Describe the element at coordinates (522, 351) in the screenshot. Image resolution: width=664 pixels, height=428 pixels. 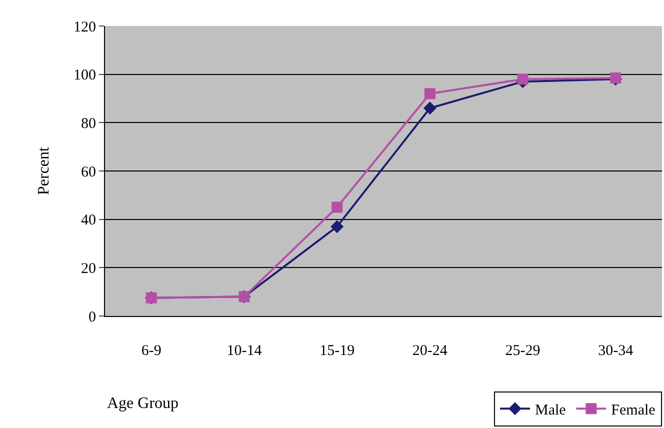
I see `x-tick-label: 25-29` at that location.